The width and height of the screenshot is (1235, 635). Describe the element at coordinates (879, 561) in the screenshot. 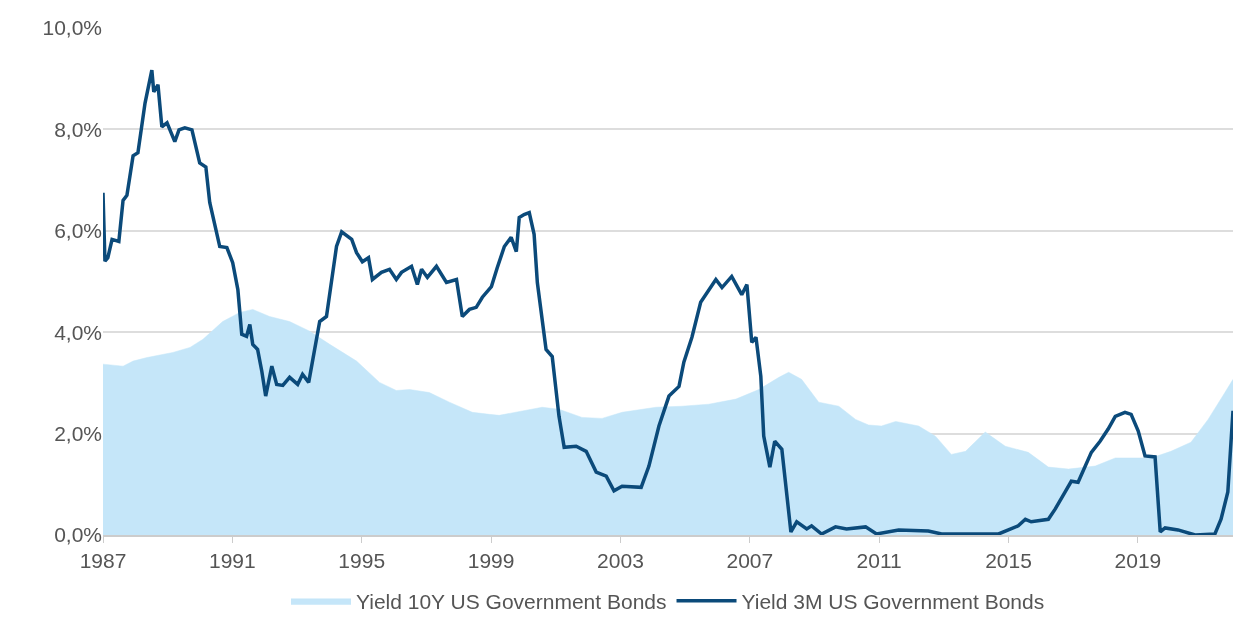

I see `x-tick-label: 2011` at that location.